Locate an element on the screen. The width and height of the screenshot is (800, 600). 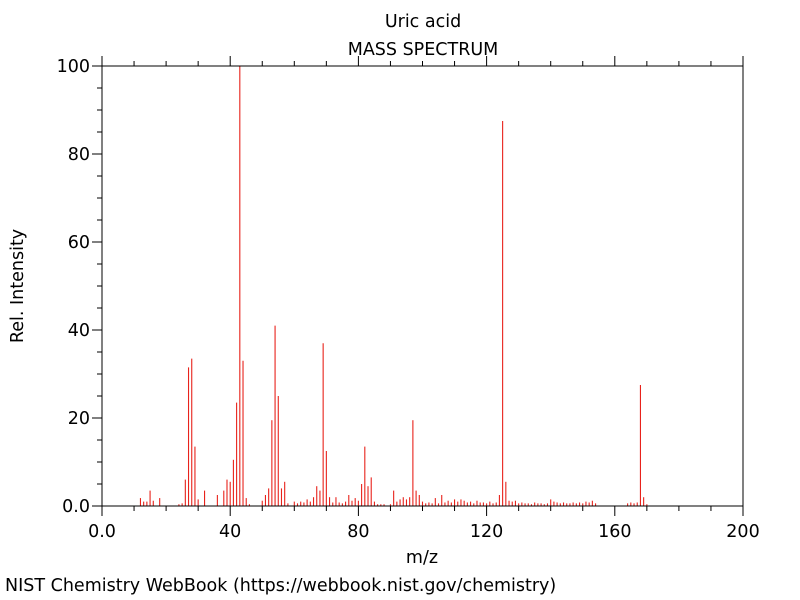
y-axis-label: Rel. Intensity is located at coordinates (18, 286).